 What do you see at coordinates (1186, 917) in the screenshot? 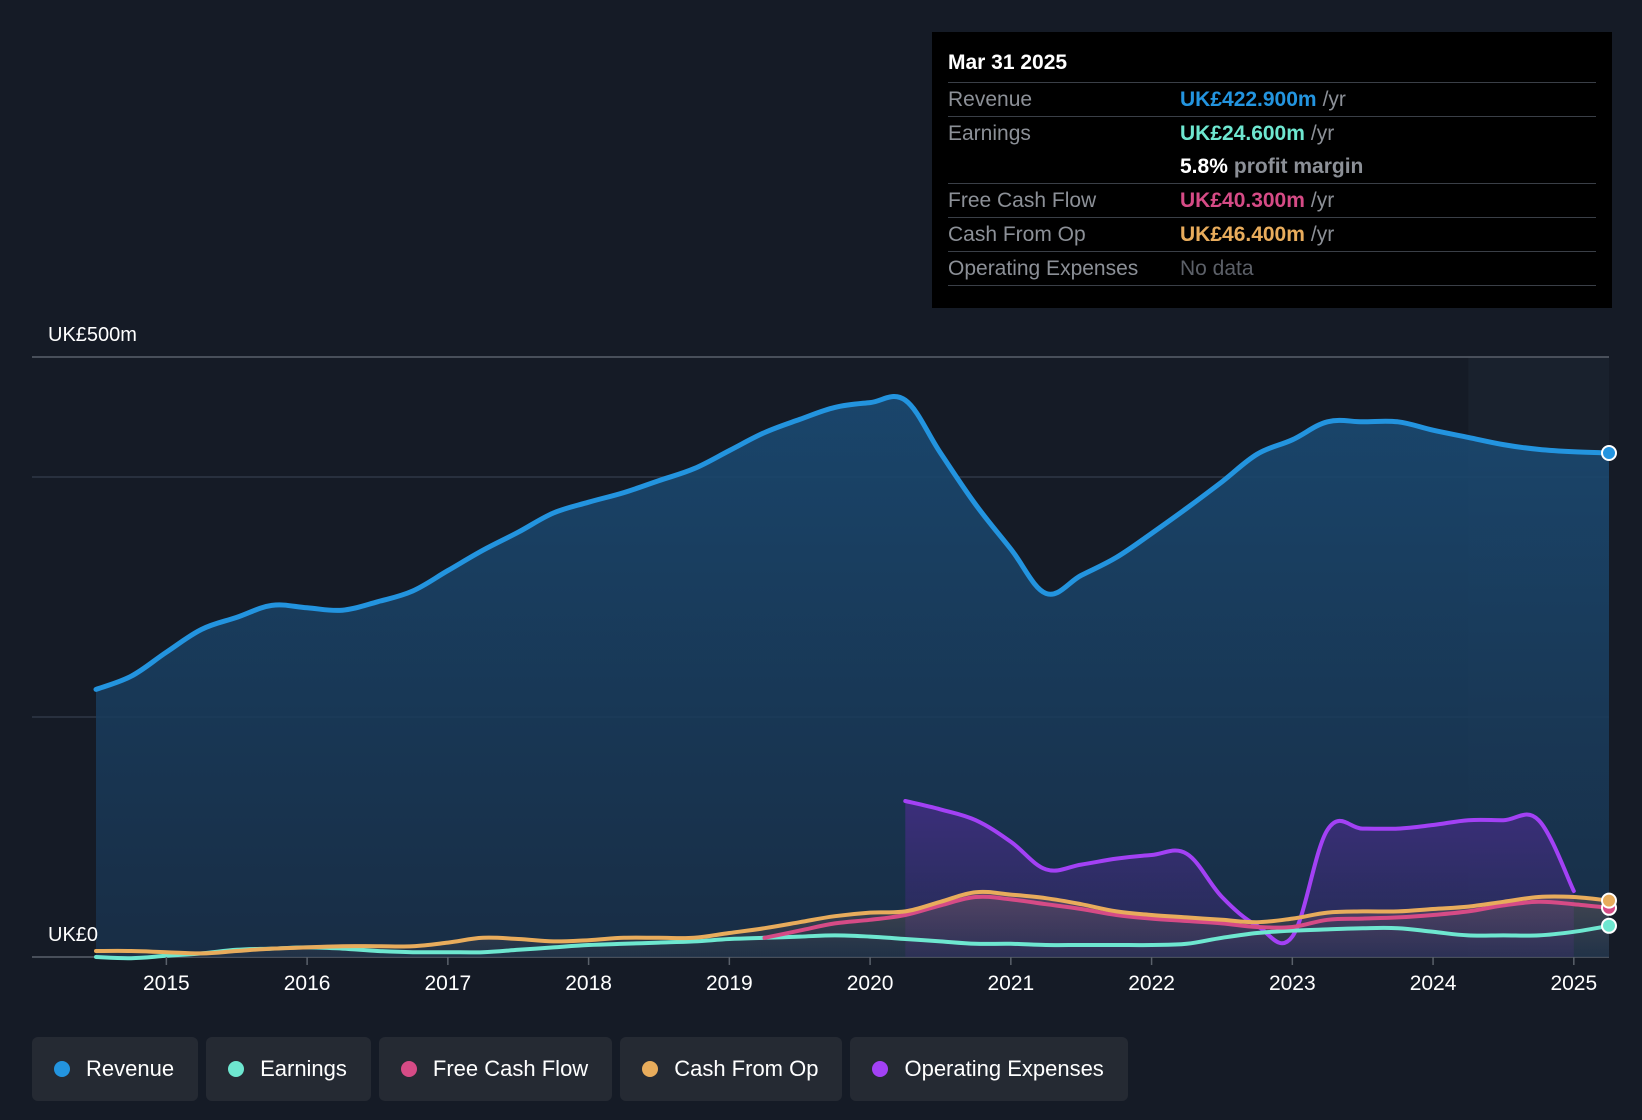
I see `fcf-line` at bounding box center [1186, 917].